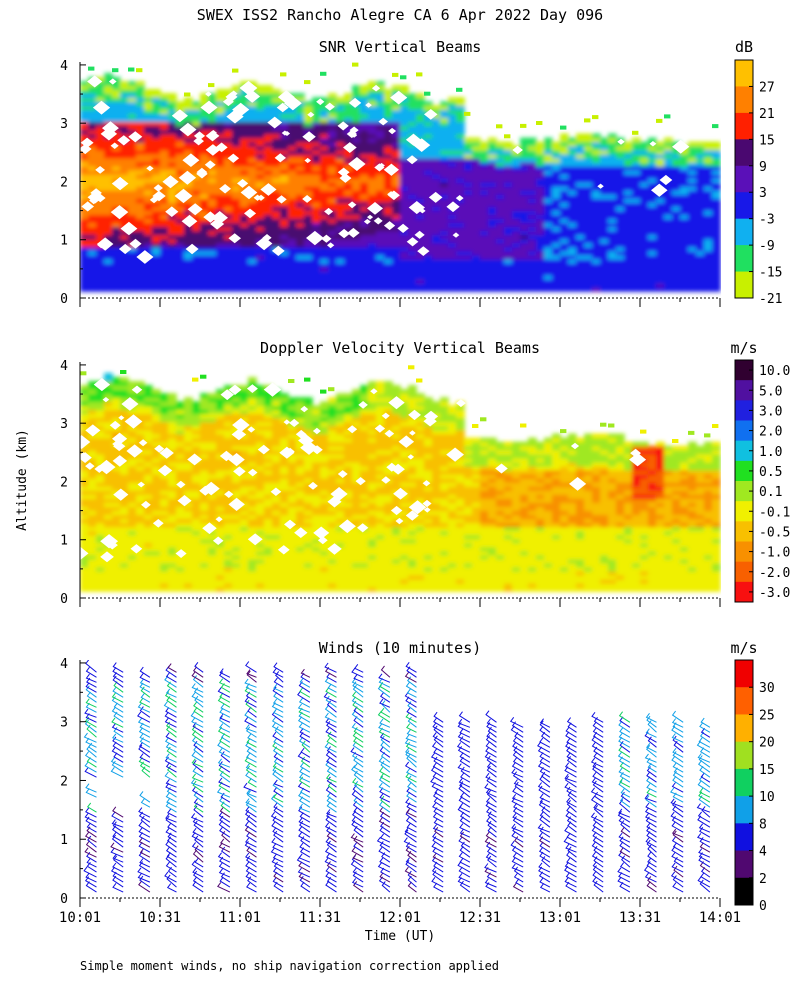 The image size is (800, 1000). What do you see at coordinates (744, 73) in the screenshot?
I see `colorbar-swatch` at bounding box center [744, 73].